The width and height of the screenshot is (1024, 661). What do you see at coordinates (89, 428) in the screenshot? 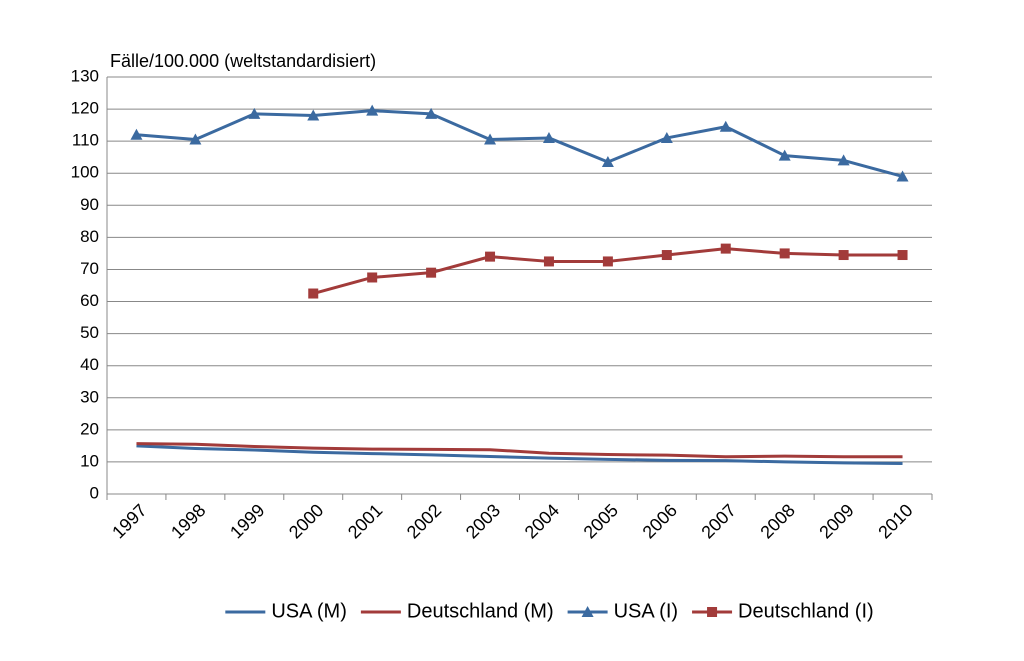
I see `y-tick-label: 20` at bounding box center [89, 428].